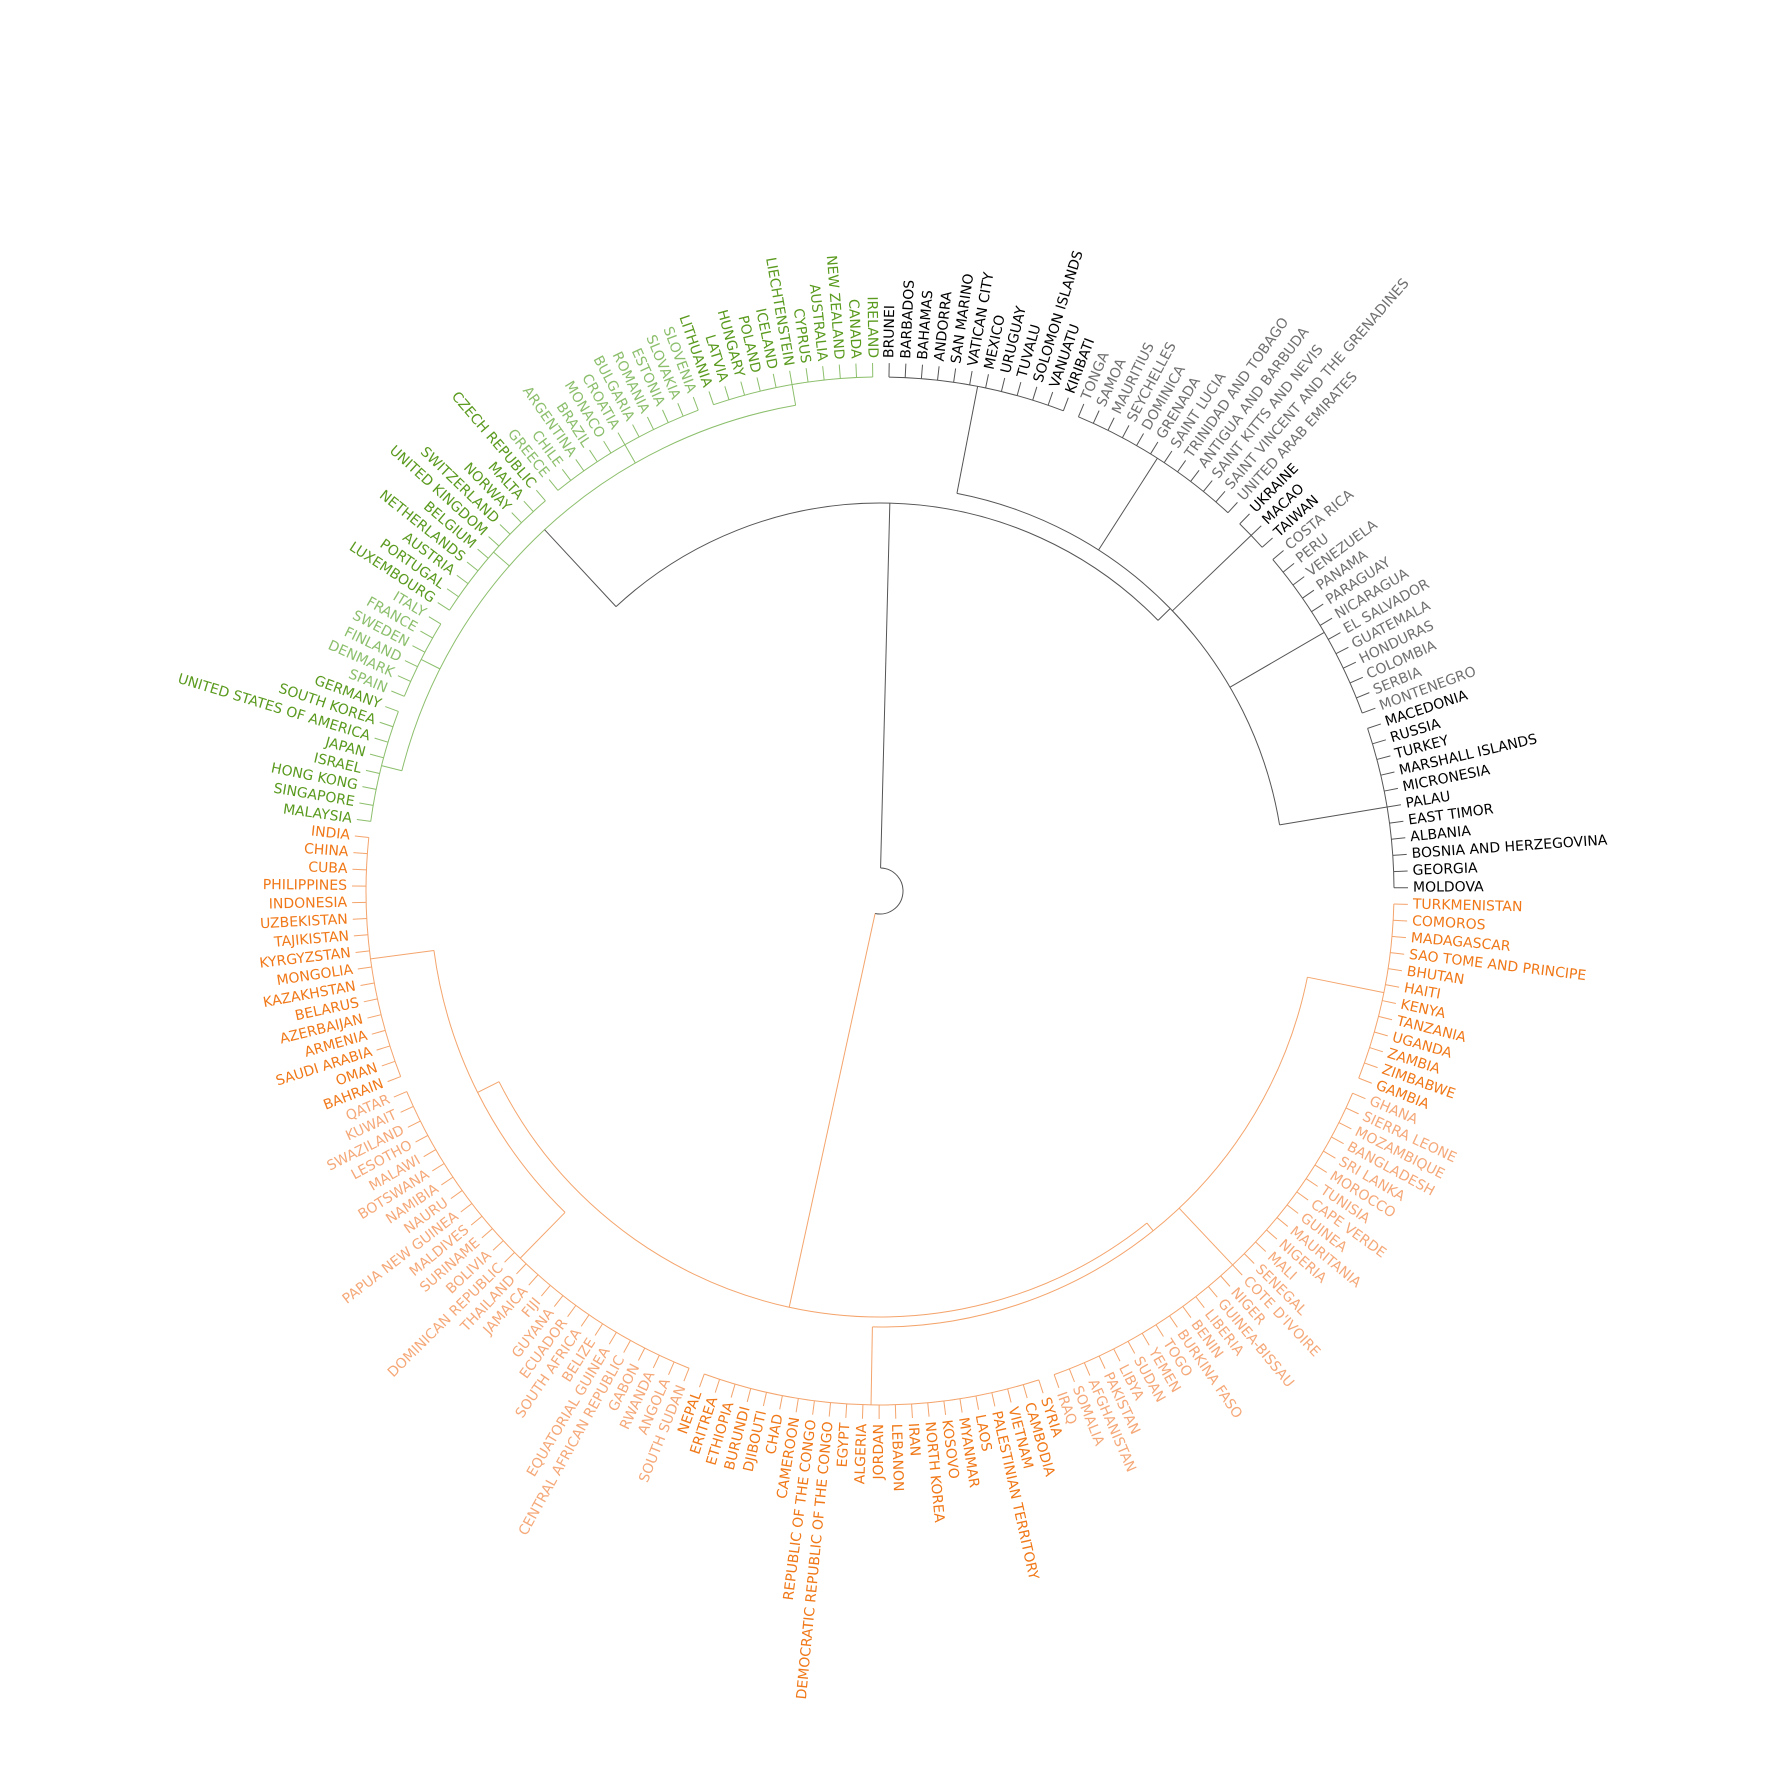 This screenshot has width=1771, height=1771. Describe the element at coordinates (304, 922) in the screenshot. I see `leaf-label: UZBEKISTAN` at that location.